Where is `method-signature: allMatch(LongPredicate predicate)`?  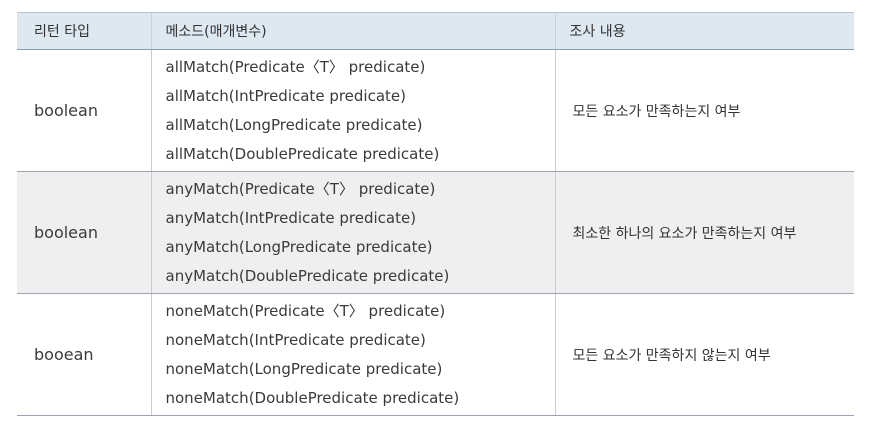 method-signature: allMatch(LongPredicate predicate) is located at coordinates (294, 124).